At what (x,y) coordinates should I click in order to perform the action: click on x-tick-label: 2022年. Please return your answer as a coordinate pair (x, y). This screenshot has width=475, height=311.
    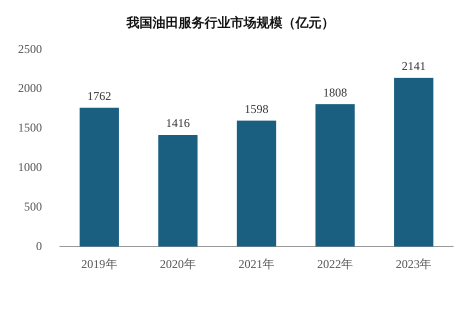
    Looking at the image, I should click on (335, 263).